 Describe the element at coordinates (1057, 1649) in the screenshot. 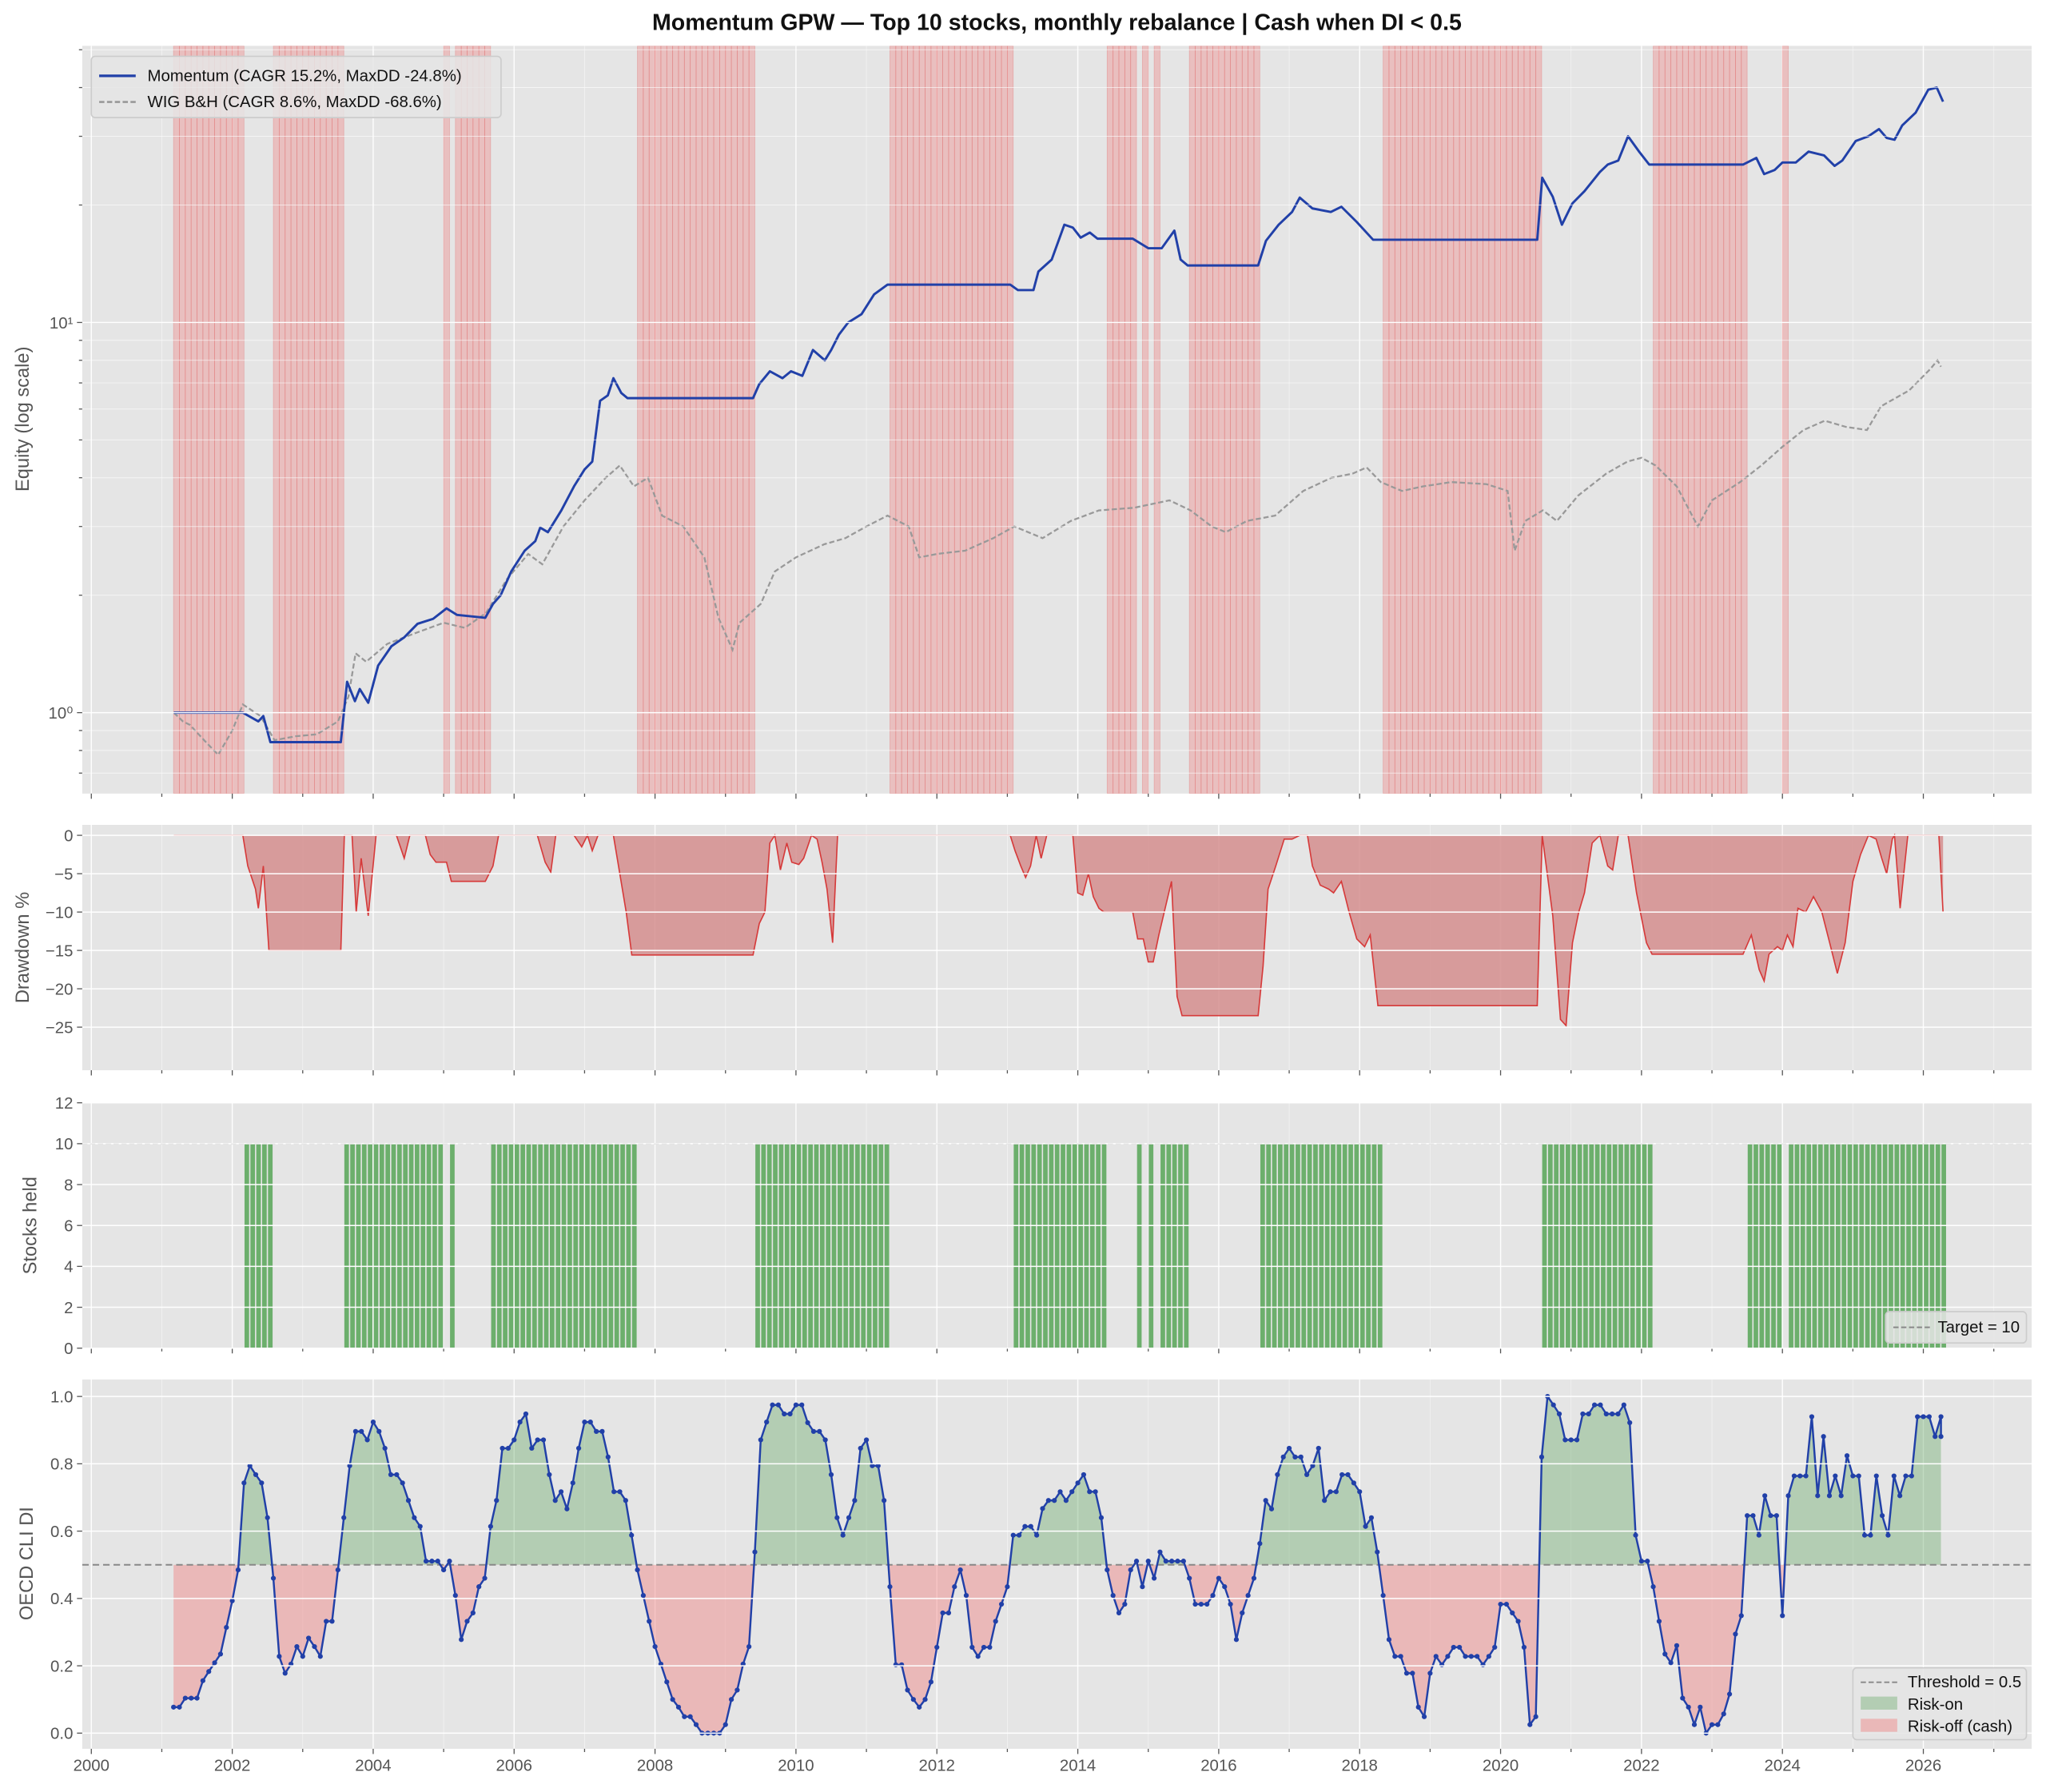

I see `risk-off-area` at that location.